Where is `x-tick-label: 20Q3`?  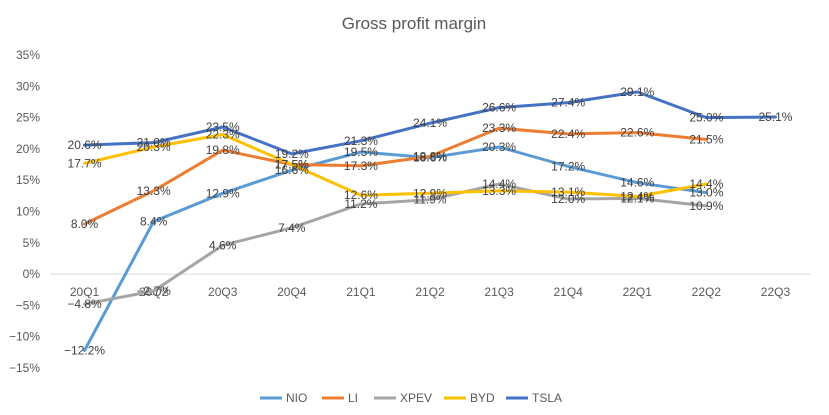
x-tick-label: 20Q3 is located at coordinates (223, 292).